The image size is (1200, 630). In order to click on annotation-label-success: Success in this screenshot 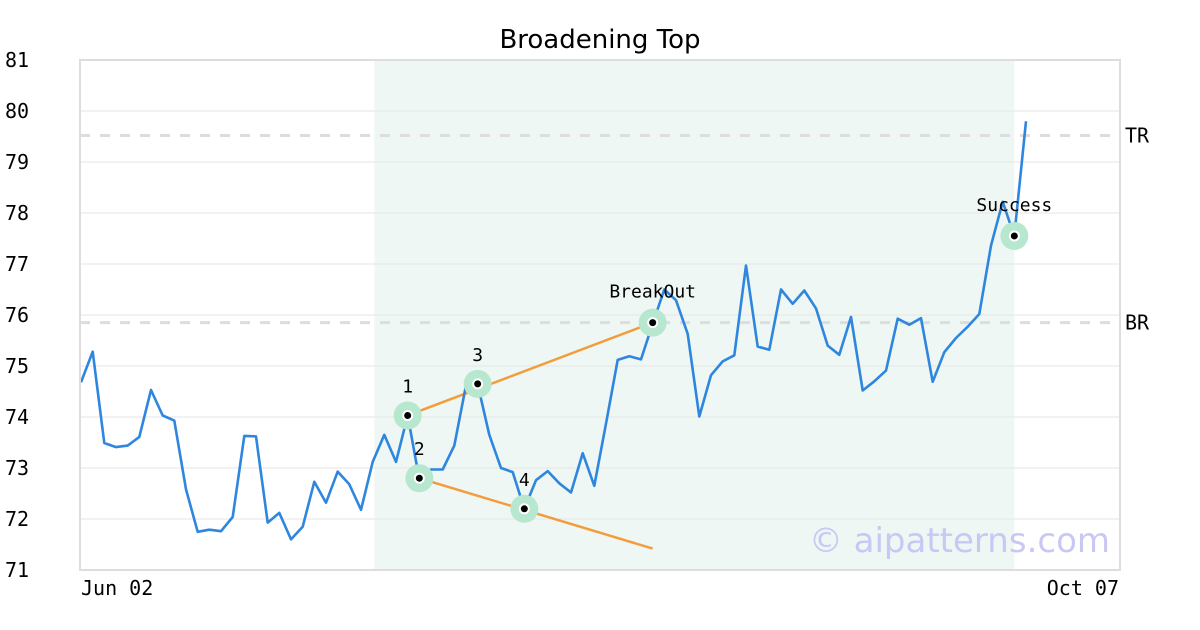, I will do `click(1014, 205)`.